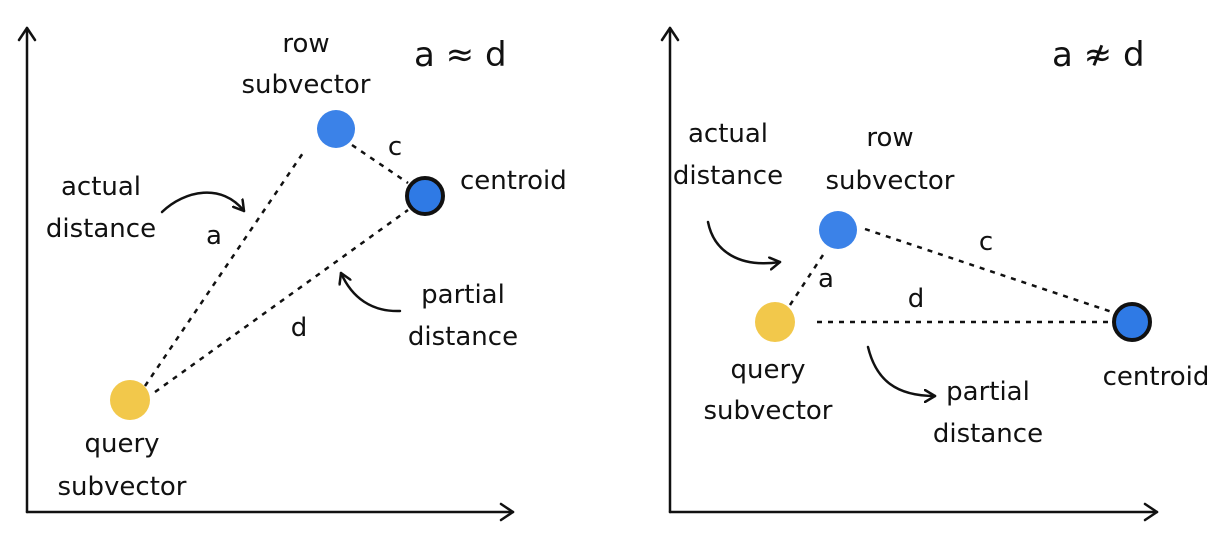  What do you see at coordinates (214, 236) in the screenshot?
I see `left-edge-a-label: a` at bounding box center [214, 236].